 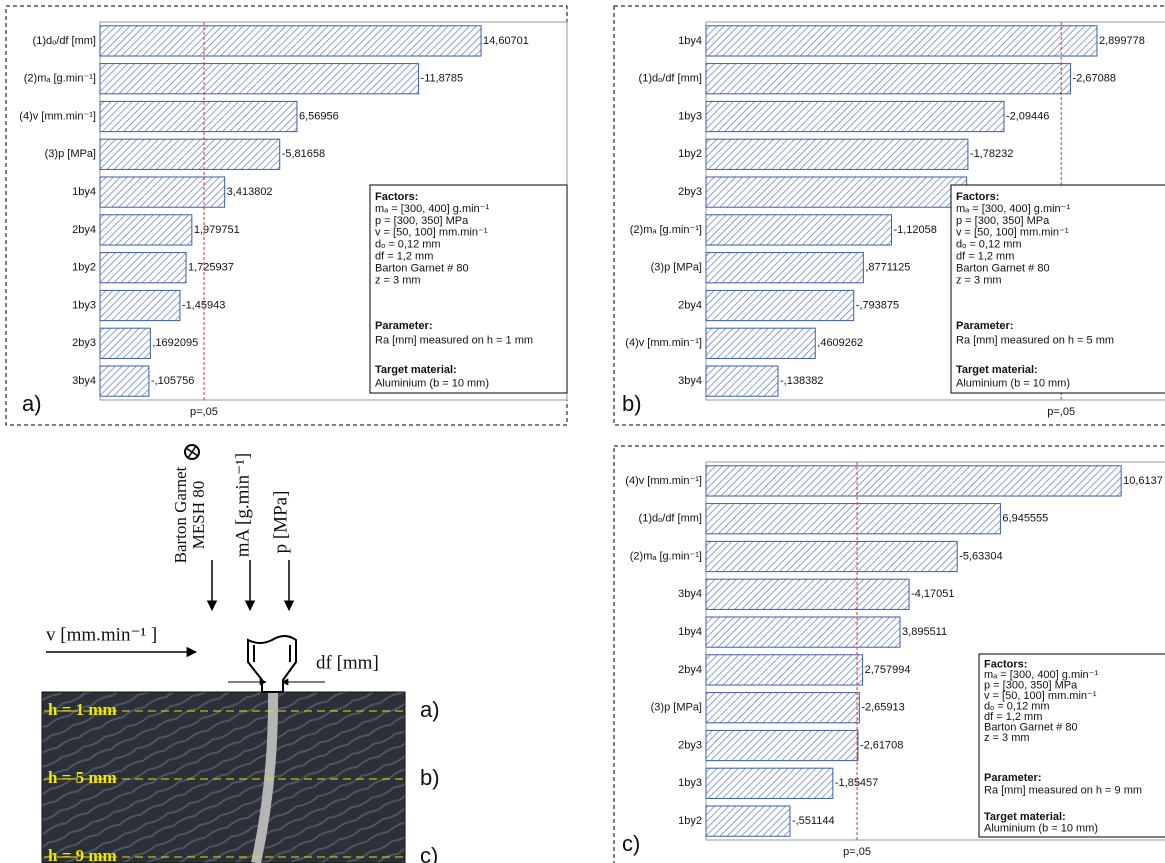 What do you see at coordinates (101, 634) in the screenshot?
I see `label: v [mm.min⁻¹ ]` at bounding box center [101, 634].